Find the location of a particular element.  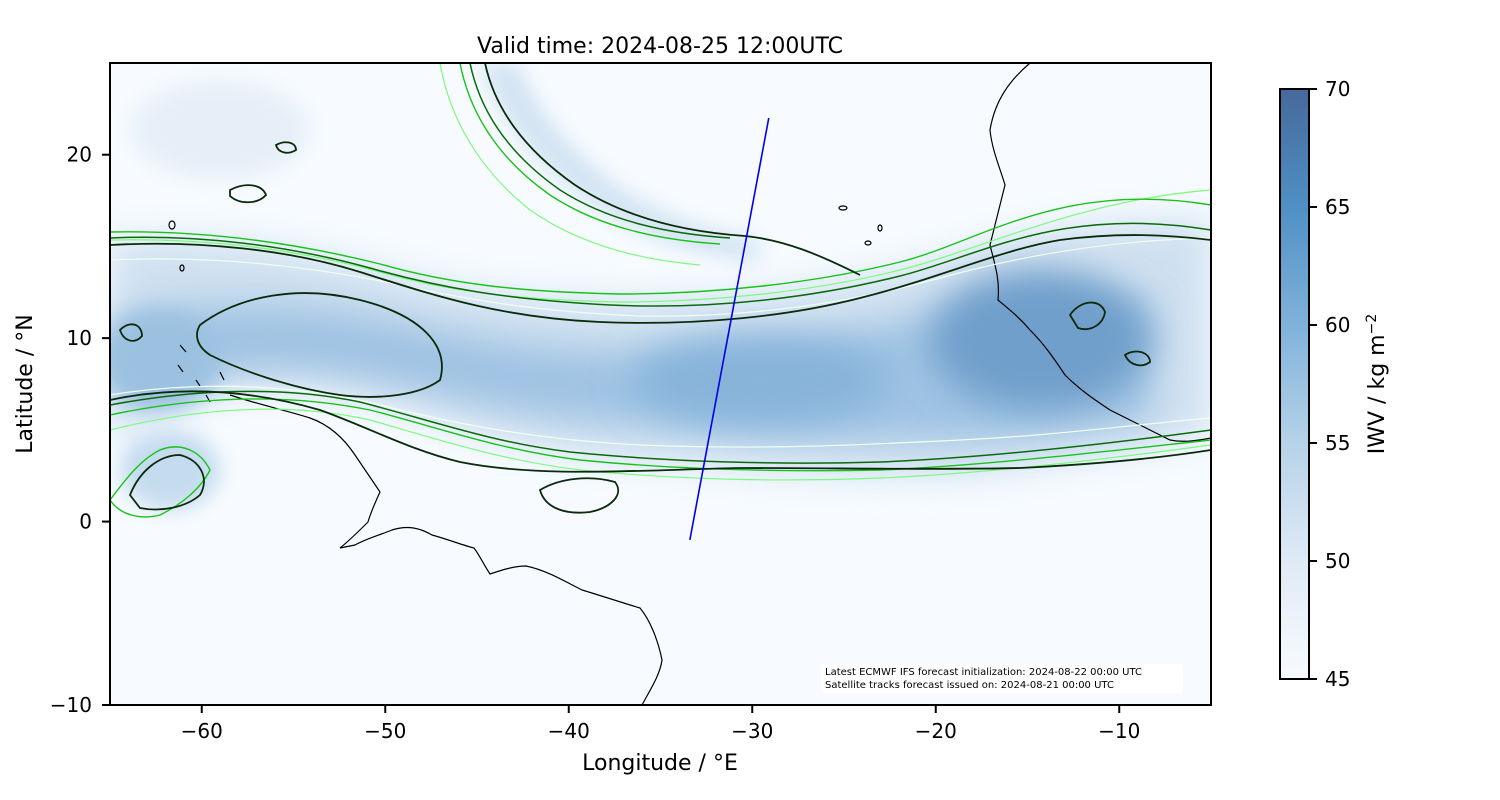

y-axis-label: Latitude / °N is located at coordinates (25, 383).